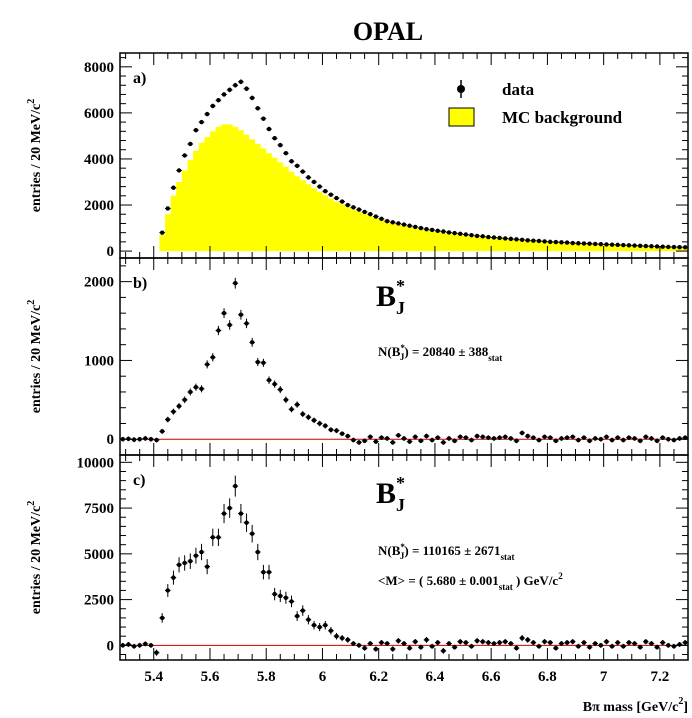 Image resolution: width=692 pixels, height=718 pixels. What do you see at coordinates (635, 705) in the screenshot?
I see `x-axis-label: Bπ mass [GeV/c2]` at bounding box center [635, 705].